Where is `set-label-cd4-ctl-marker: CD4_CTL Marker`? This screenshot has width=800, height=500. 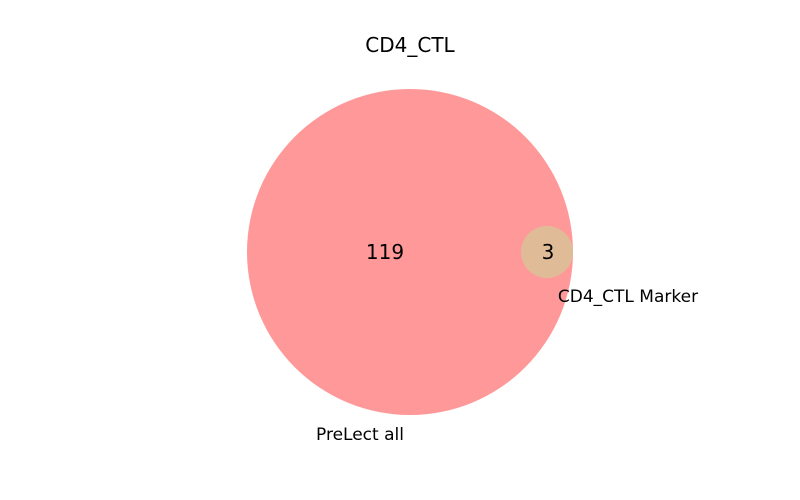 set-label-cd4-ctl-marker: CD4_CTL Marker is located at coordinates (628, 297).